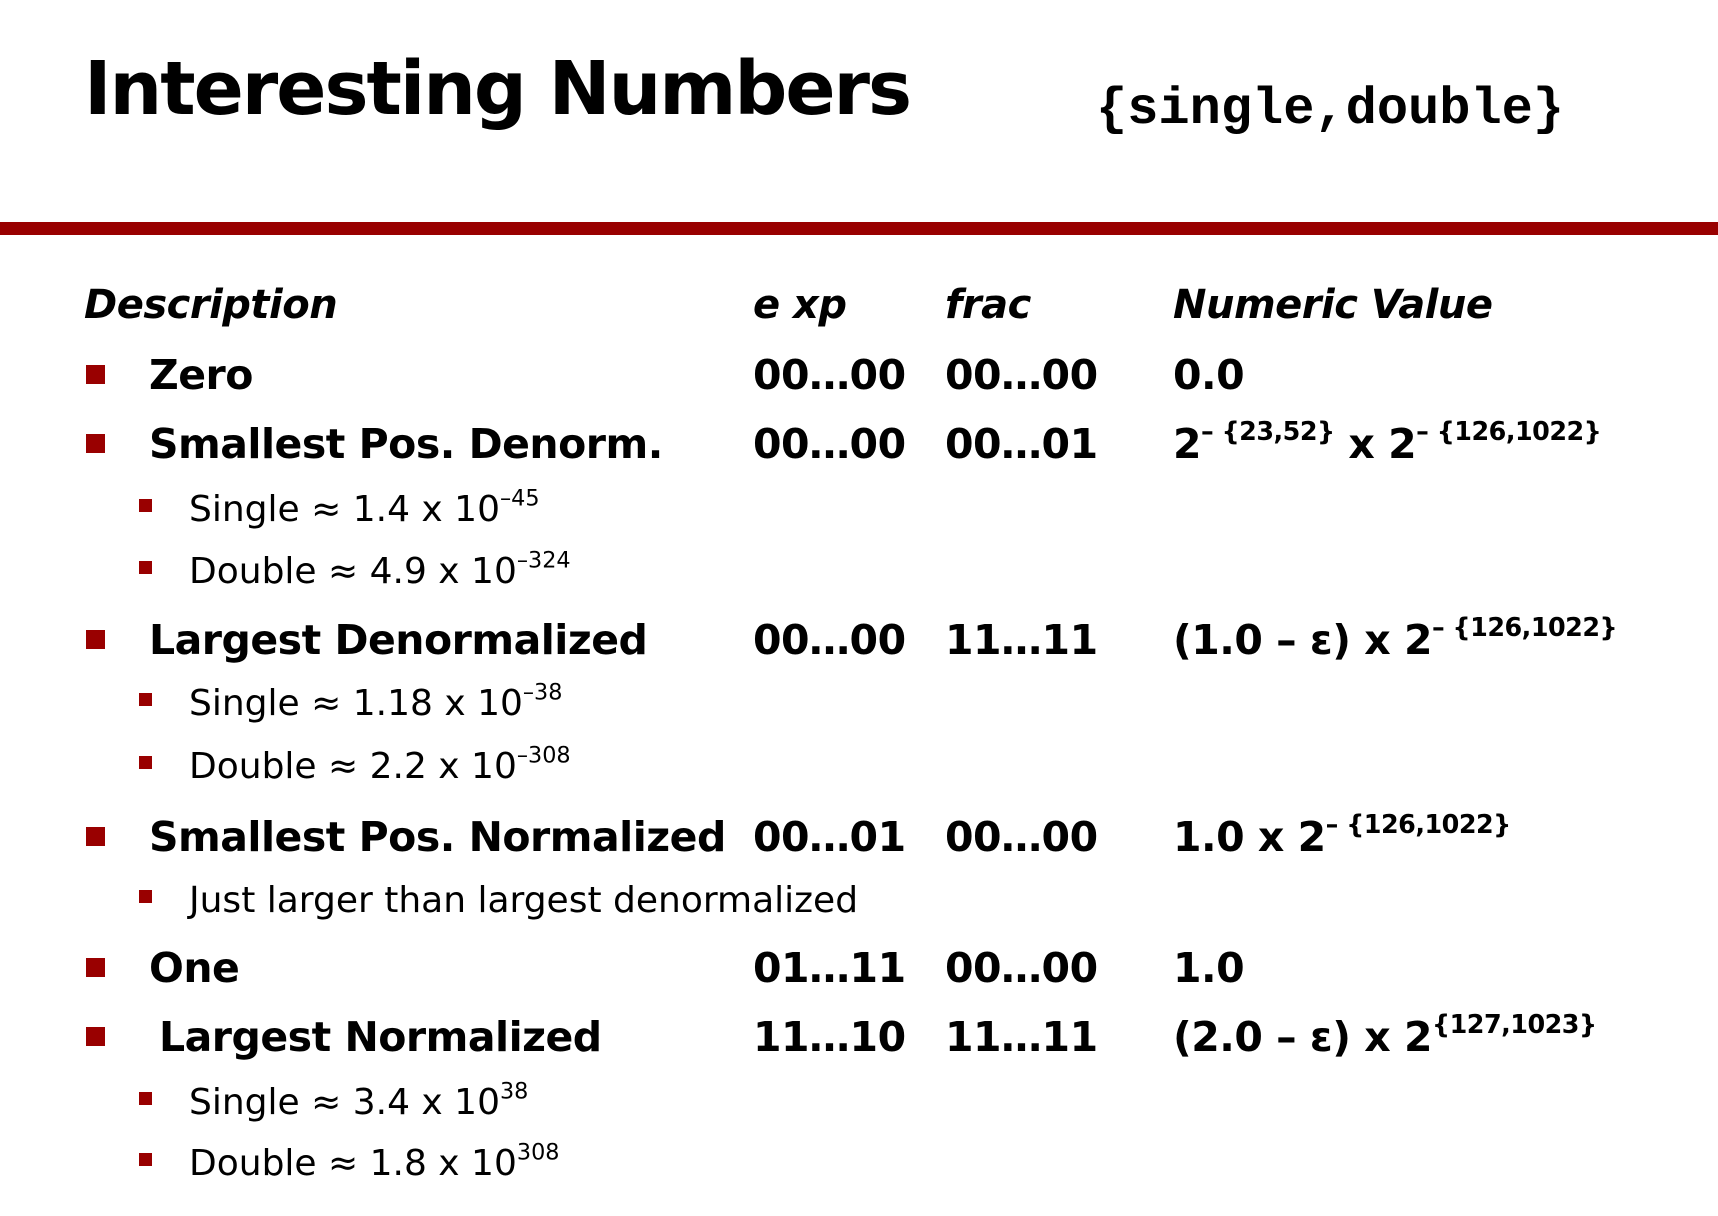 The height and width of the screenshot is (1216, 1718). Describe the element at coordinates (498, 89) in the screenshot. I see `slide-title: Interesting Numbers` at that location.